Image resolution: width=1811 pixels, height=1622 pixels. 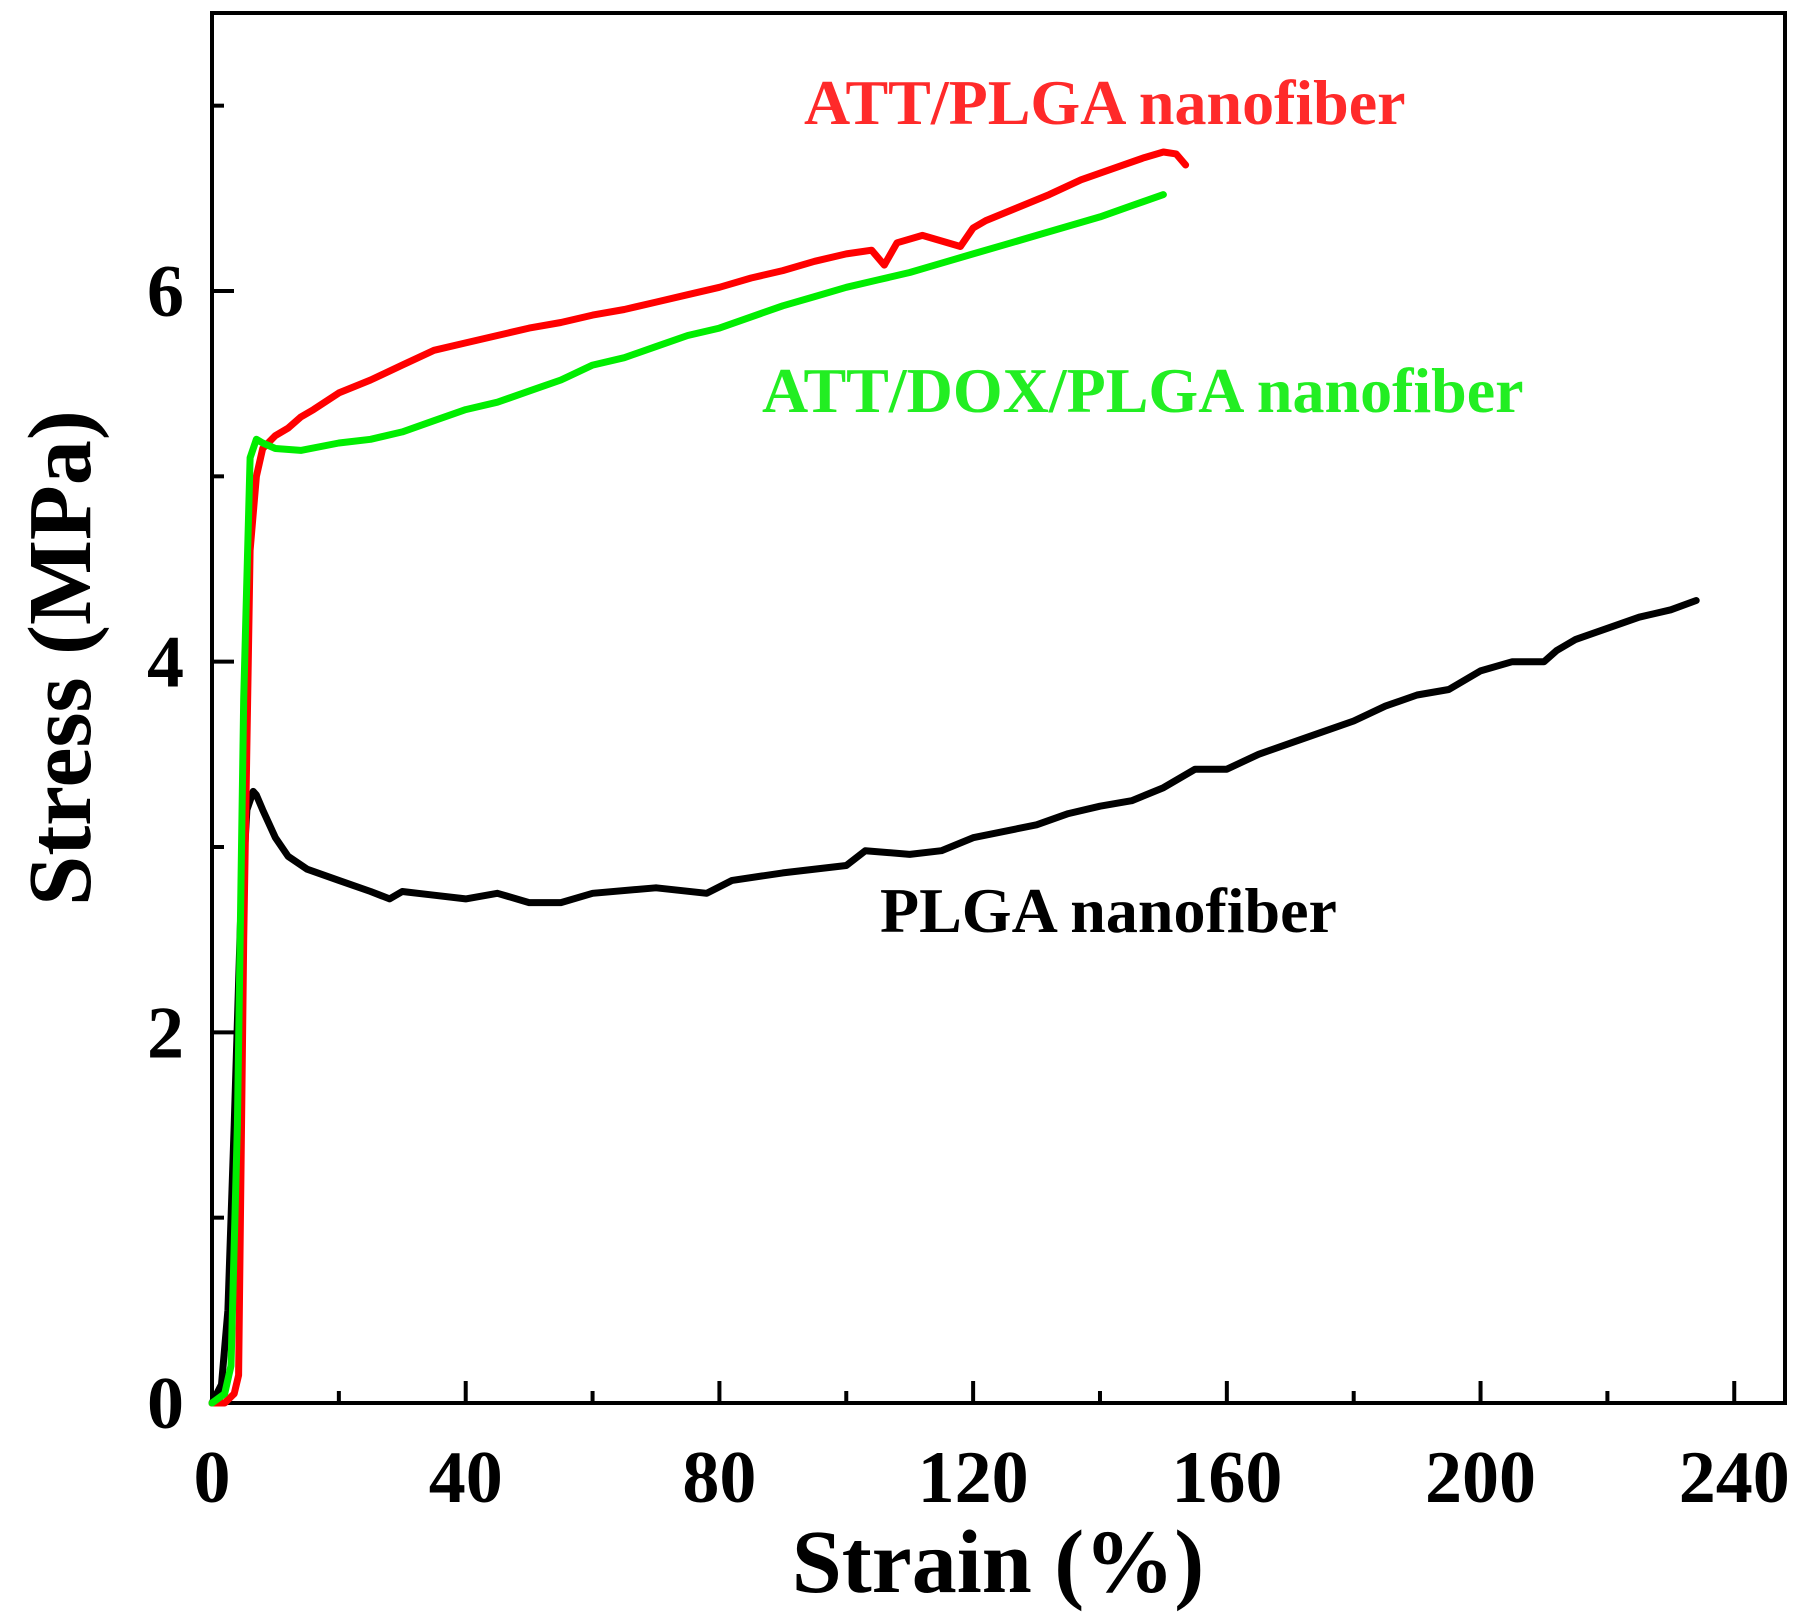 I want to click on x-tick-label: 240, so click(x=1734, y=1478).